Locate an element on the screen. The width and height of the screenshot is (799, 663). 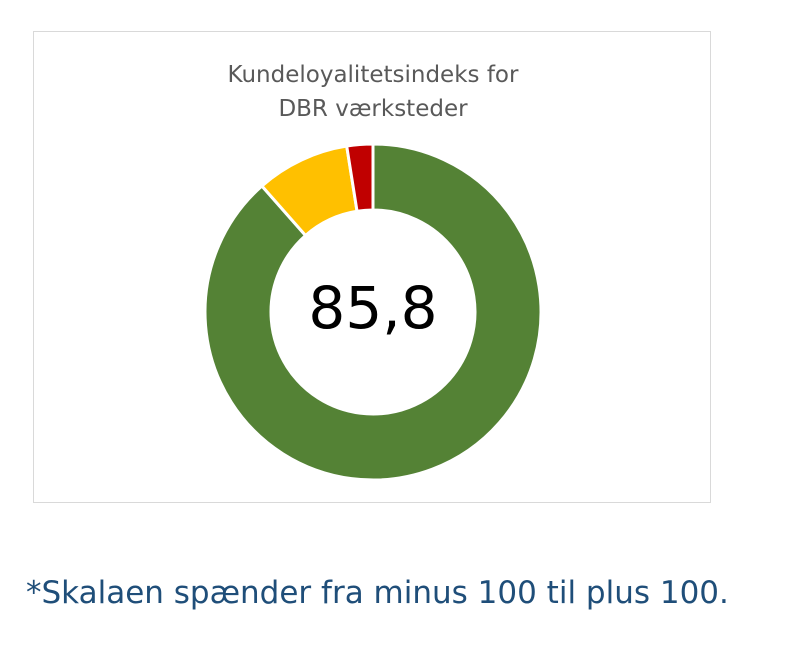
chart-title: Kundeloyalitetsindeks for DBR værksteder is located at coordinates (373, 92).